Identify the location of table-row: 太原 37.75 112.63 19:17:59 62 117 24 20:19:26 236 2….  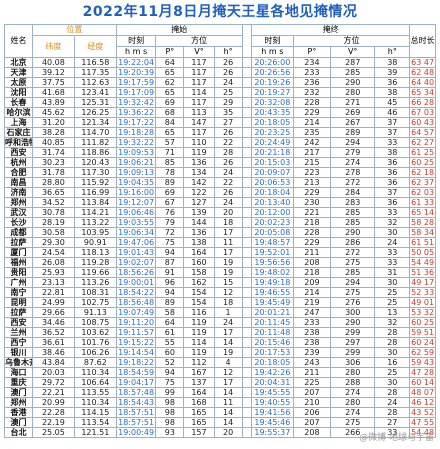
(220, 82).